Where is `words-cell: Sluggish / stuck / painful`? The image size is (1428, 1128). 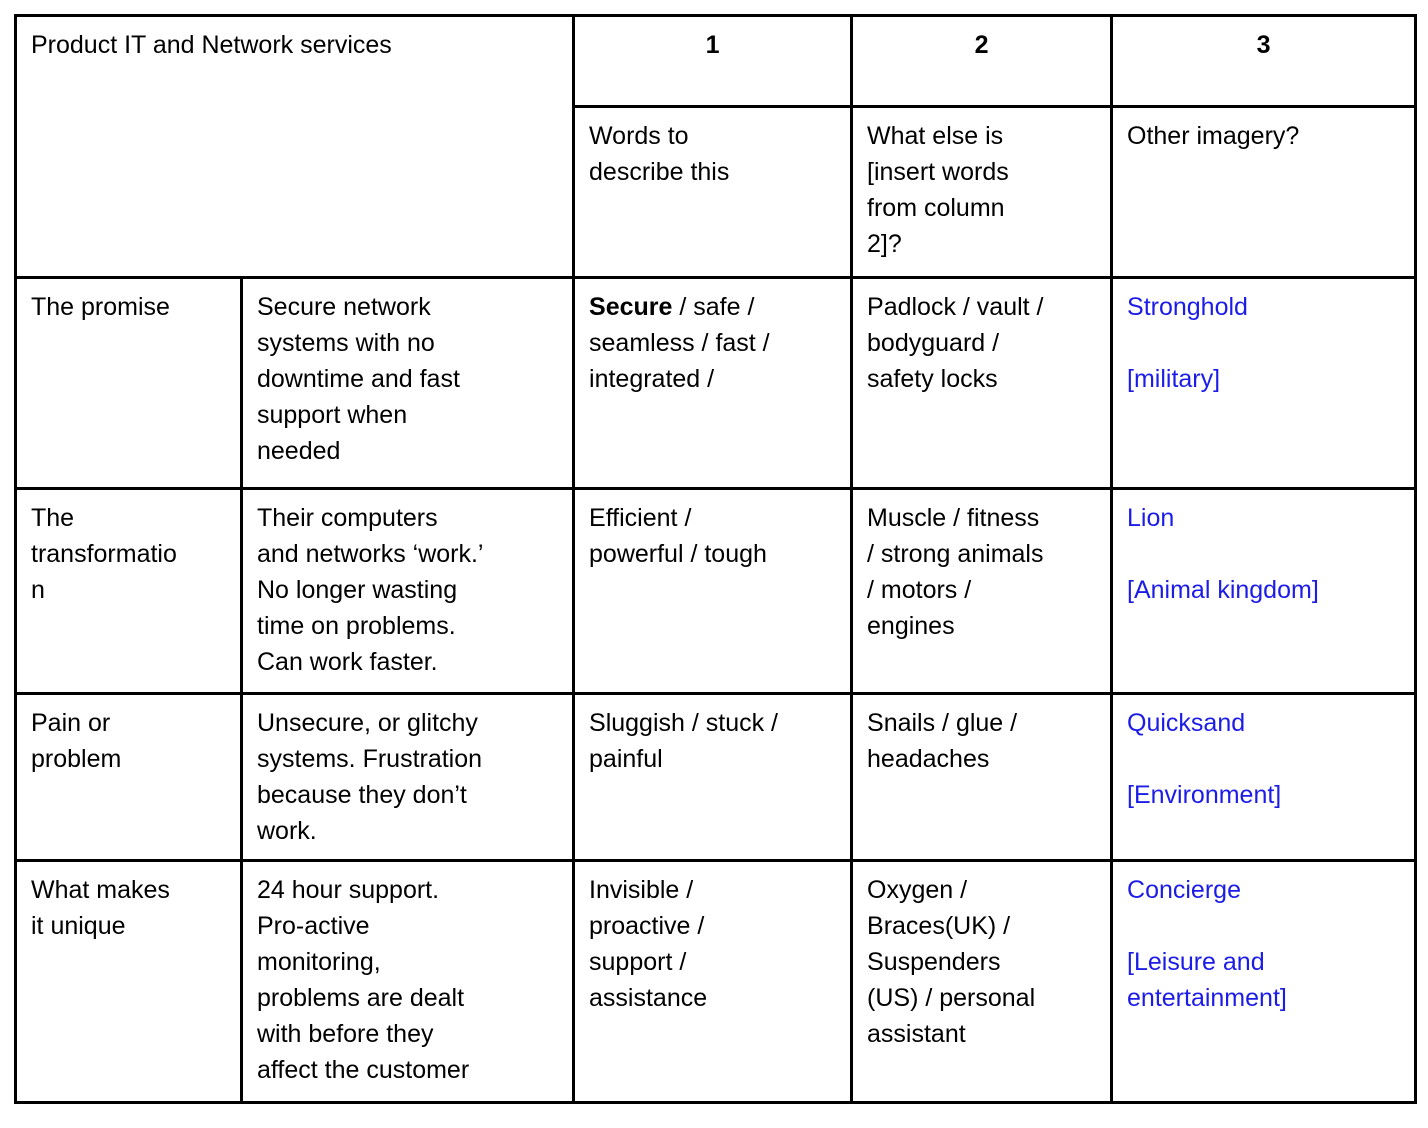 words-cell: Sluggish / stuck / painful is located at coordinates (713, 777).